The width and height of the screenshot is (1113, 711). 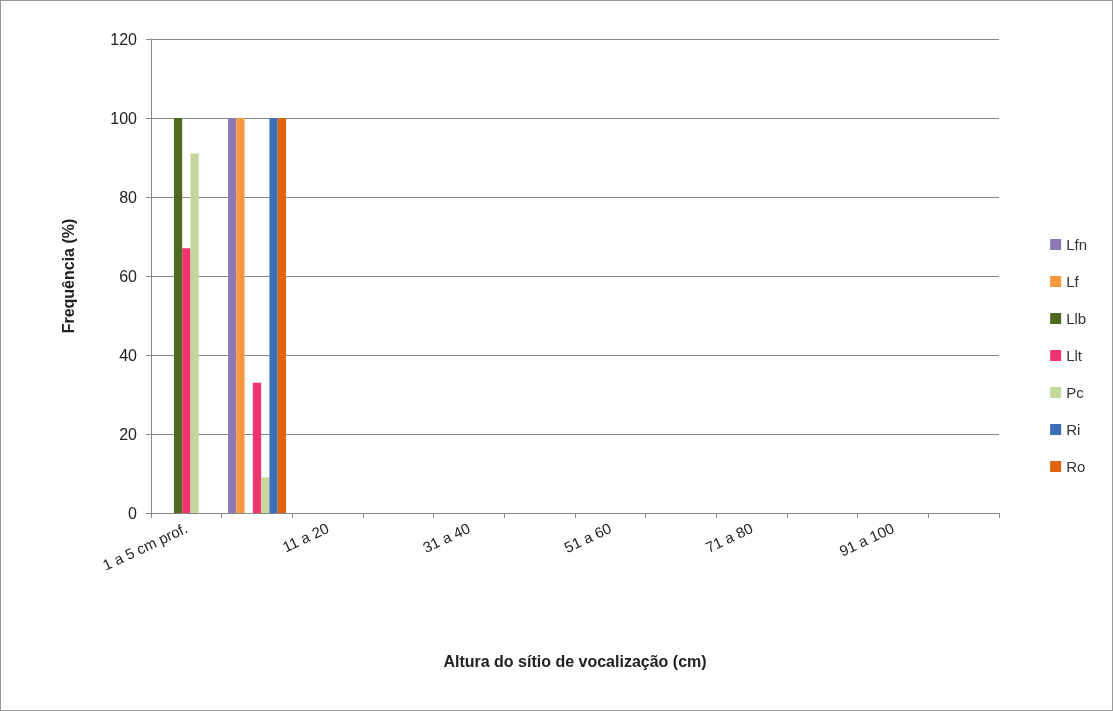 I want to click on y-axis-title: Frequência (%), so click(x=68, y=276).